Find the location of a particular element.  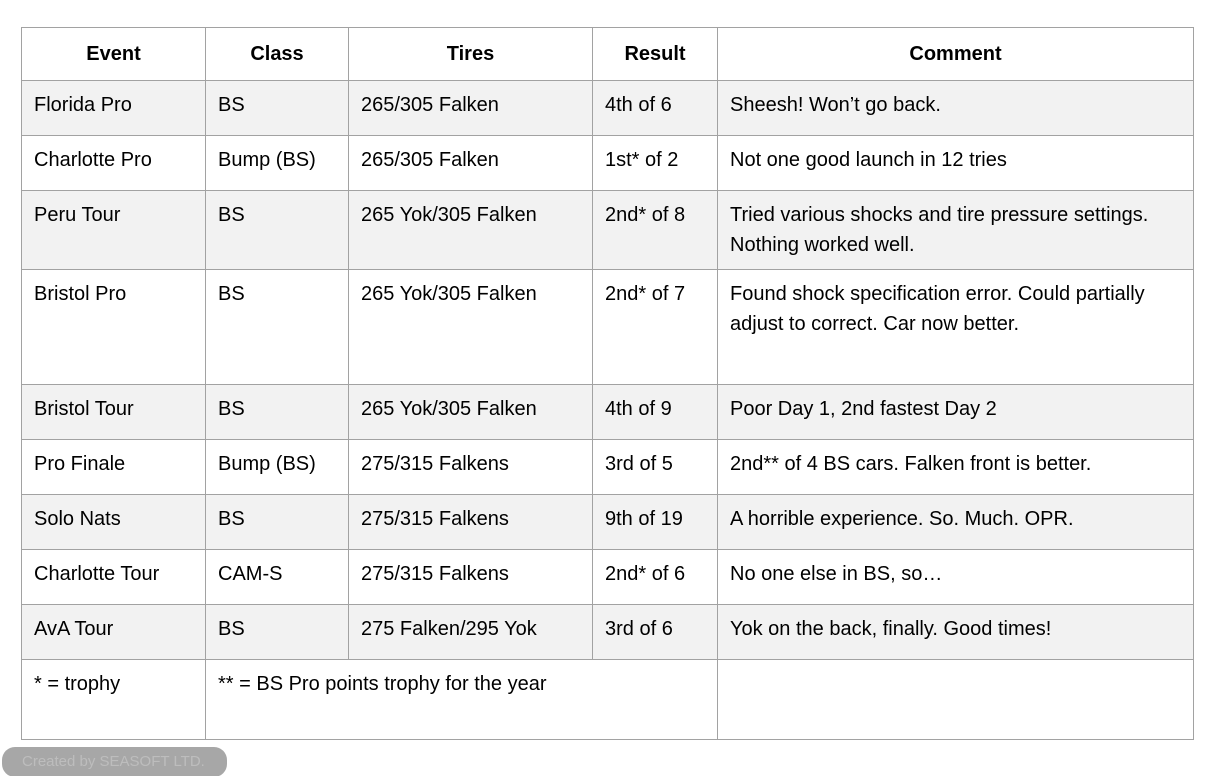

column-header-class: Class is located at coordinates (277, 54).